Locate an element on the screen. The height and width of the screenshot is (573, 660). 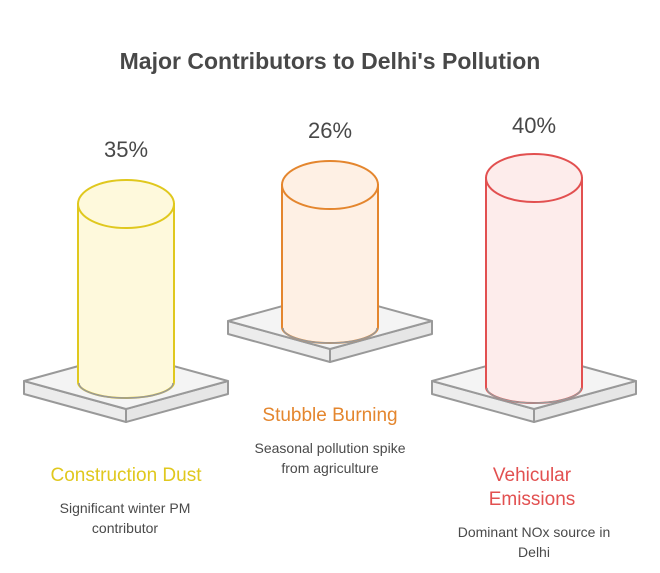
description-vehicular-emissions: Dominant NOx source in Delhi is located at coordinates (534, 542).